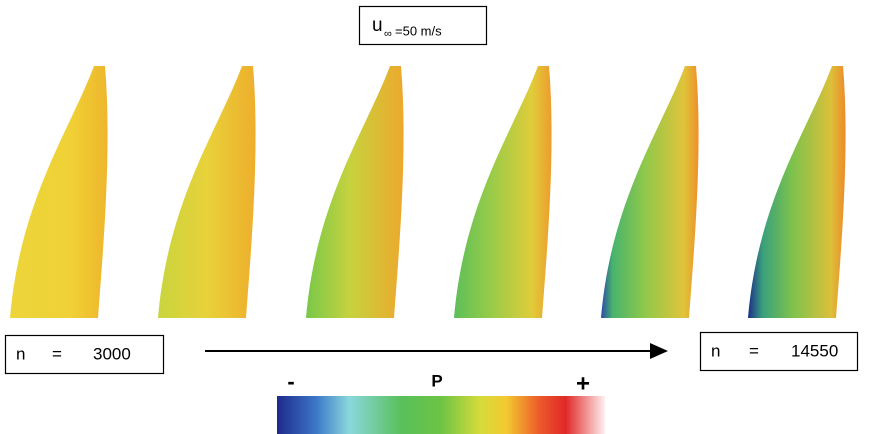 Image resolution: width=871 pixels, height=434 pixels. Describe the element at coordinates (436, 380) in the screenshot. I see `colorbar-title: P` at that location.